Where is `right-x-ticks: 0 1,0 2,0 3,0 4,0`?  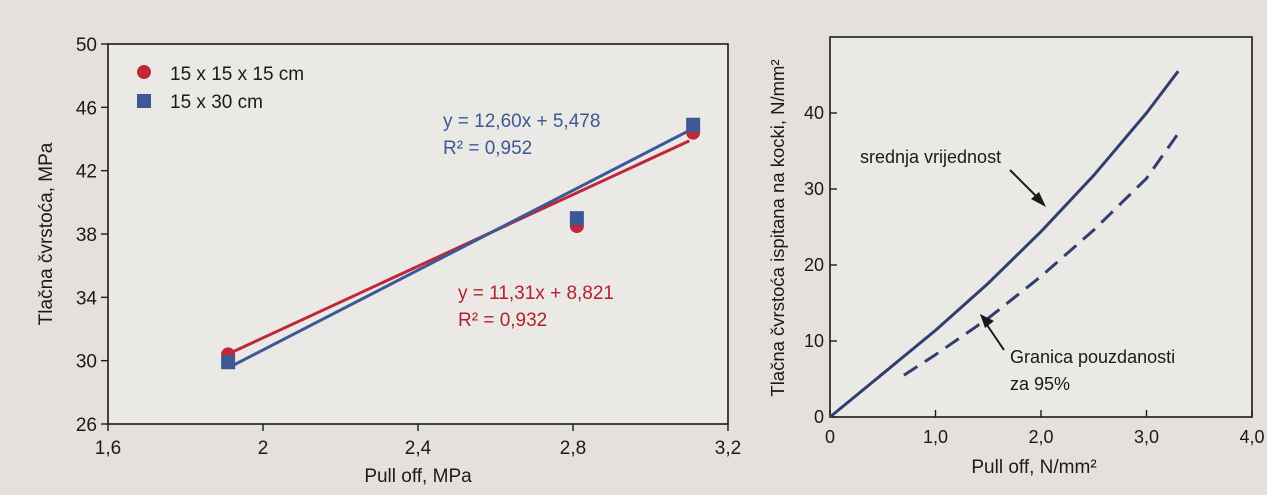 right-x-ticks: 0 1,0 2,0 3,0 4,0 is located at coordinates (1045, 428).